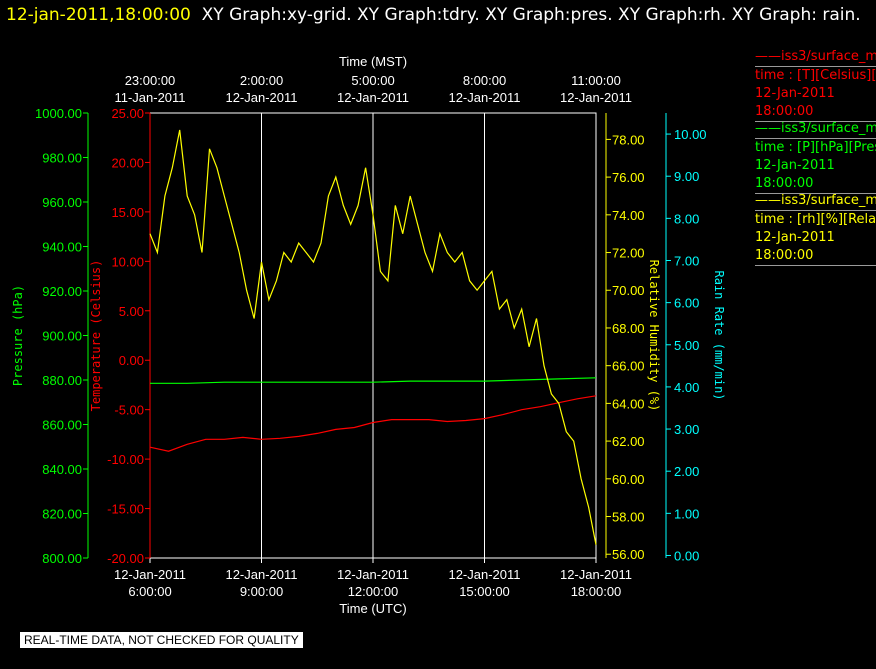 This screenshot has height=669, width=876. Describe the element at coordinates (628, 215) in the screenshot. I see `rh-tick-label: 74.00` at that location.